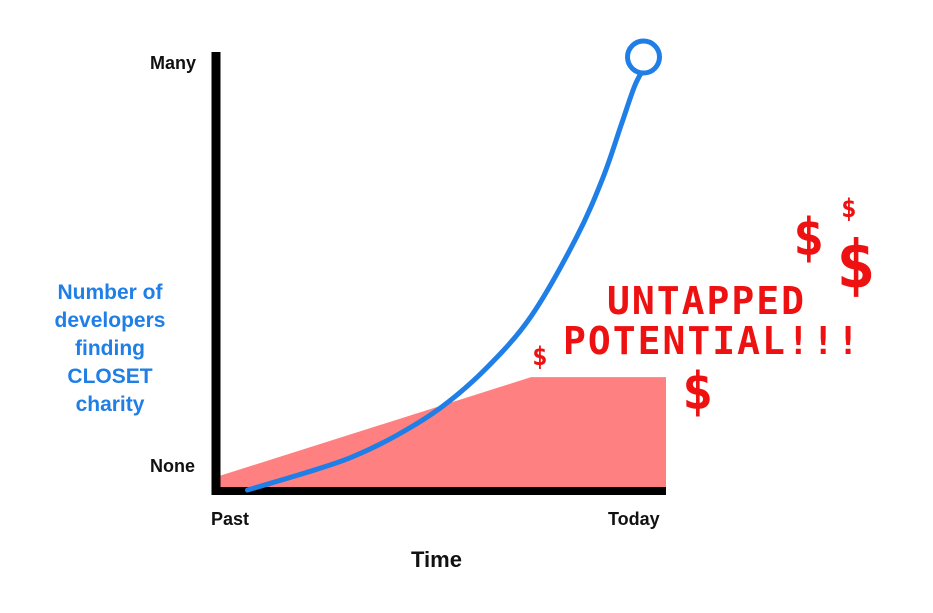 This screenshot has height=613, width=933. Describe the element at coordinates (643, 57) in the screenshot. I see `series-end-marker` at that location.